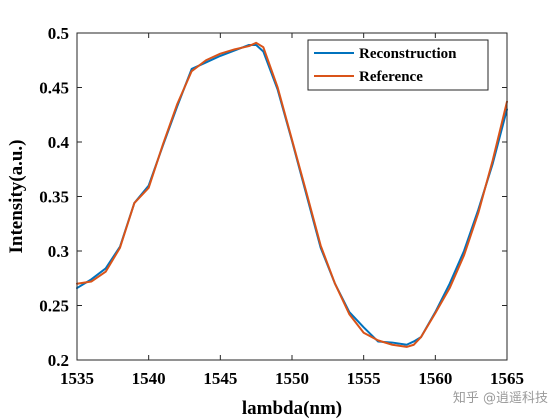  I want to click on x-tick-label: 1550, so click(292, 378).